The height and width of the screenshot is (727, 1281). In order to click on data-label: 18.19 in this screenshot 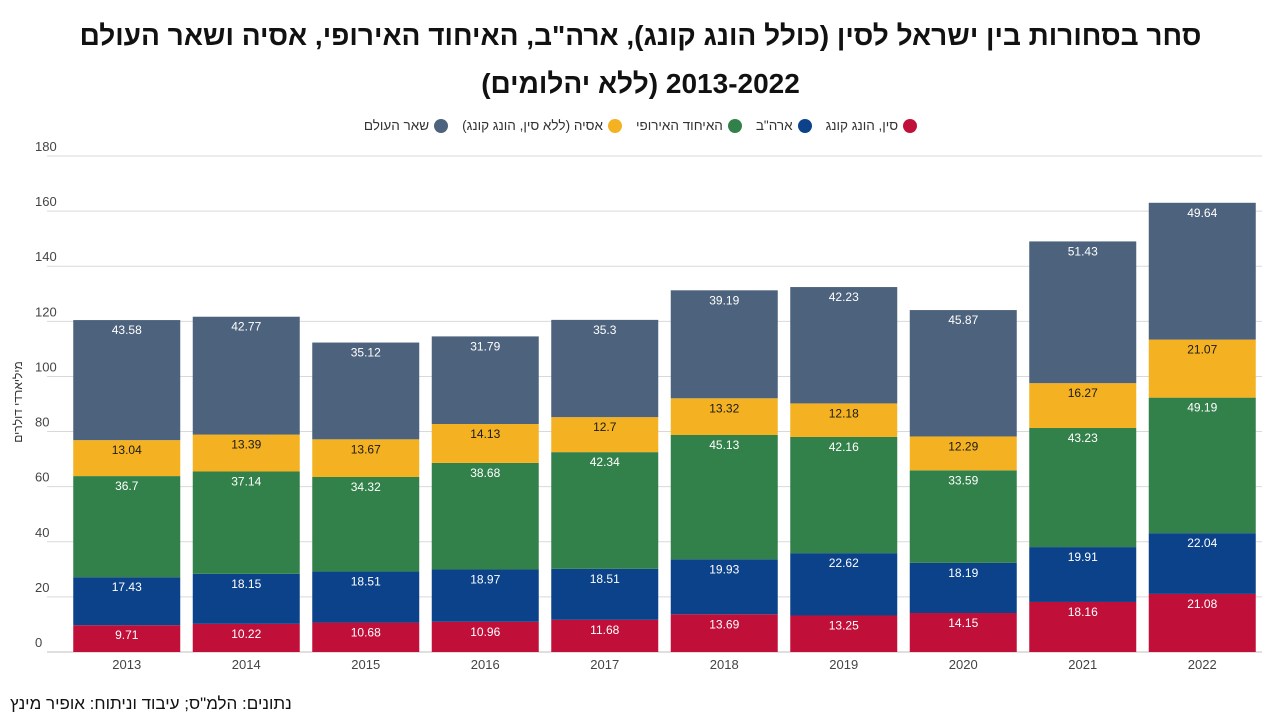, I will do `click(963, 573)`.